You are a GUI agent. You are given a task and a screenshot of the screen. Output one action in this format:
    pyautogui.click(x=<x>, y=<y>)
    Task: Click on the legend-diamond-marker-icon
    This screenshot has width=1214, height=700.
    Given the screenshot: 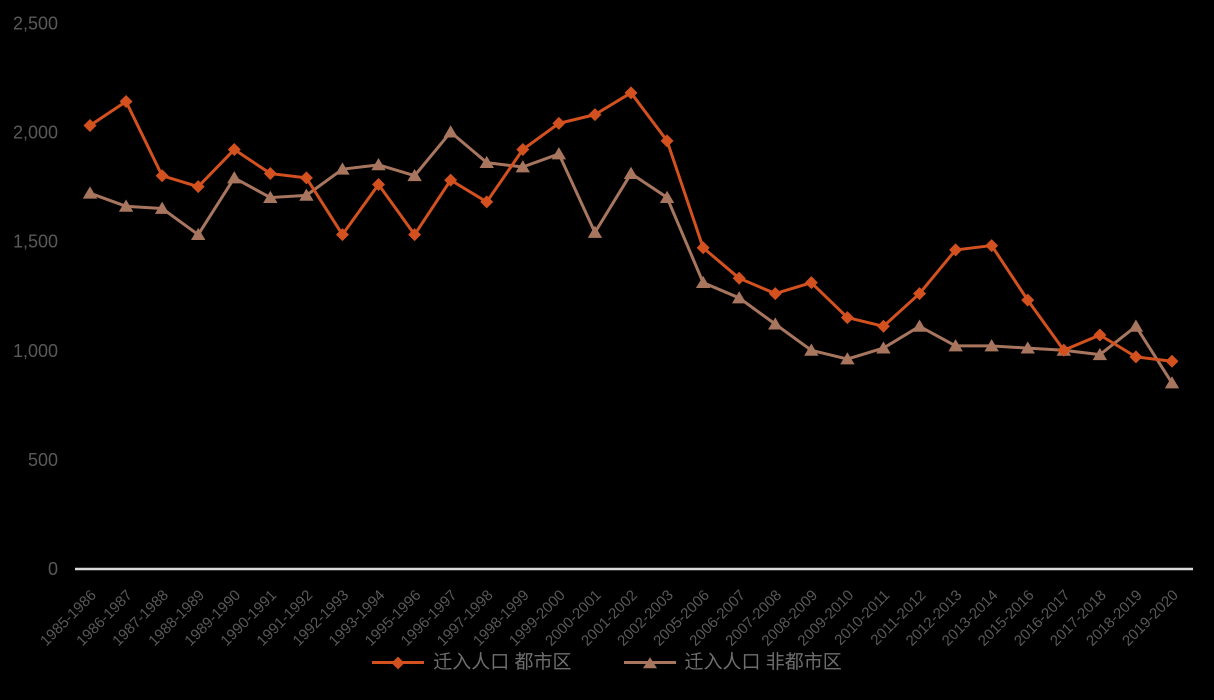 What is the action you would take?
    pyautogui.click(x=398, y=662)
    